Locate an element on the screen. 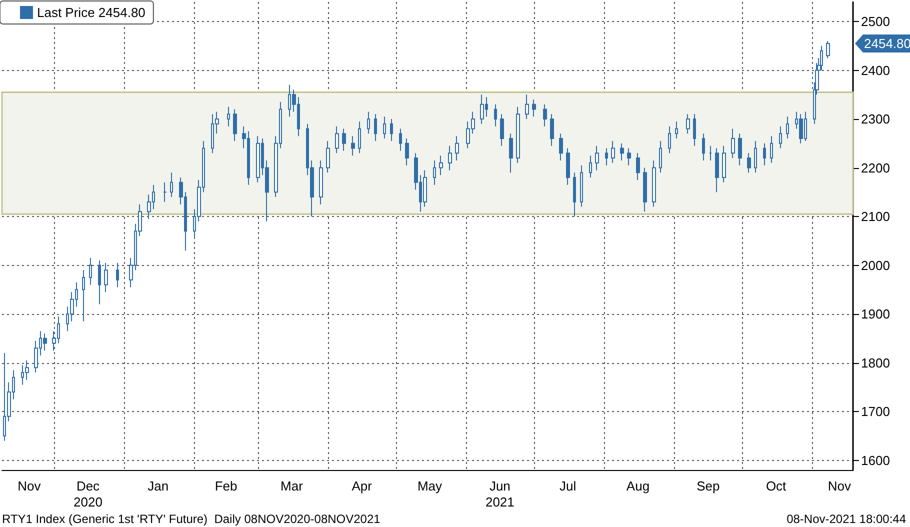  x-tick-label: Oct is located at coordinates (776, 486).